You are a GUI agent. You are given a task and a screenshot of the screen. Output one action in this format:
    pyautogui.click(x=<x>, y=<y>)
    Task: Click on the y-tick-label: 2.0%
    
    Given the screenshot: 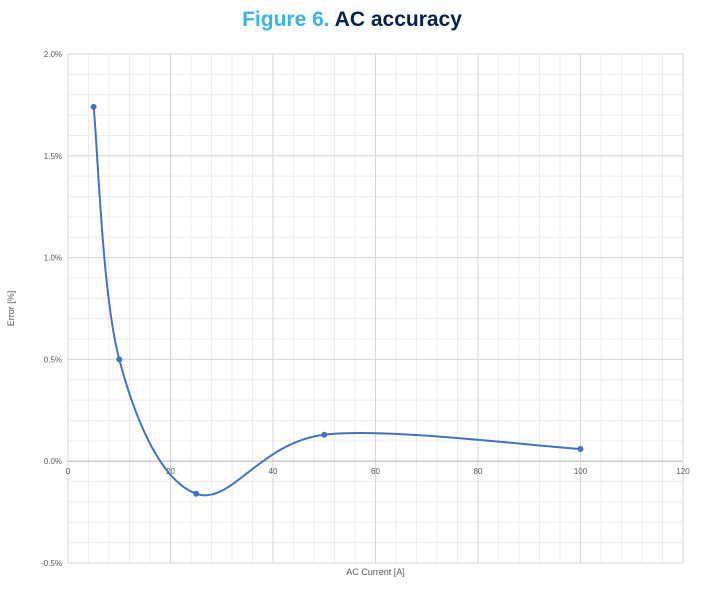 What is the action you would take?
    pyautogui.click(x=53, y=54)
    